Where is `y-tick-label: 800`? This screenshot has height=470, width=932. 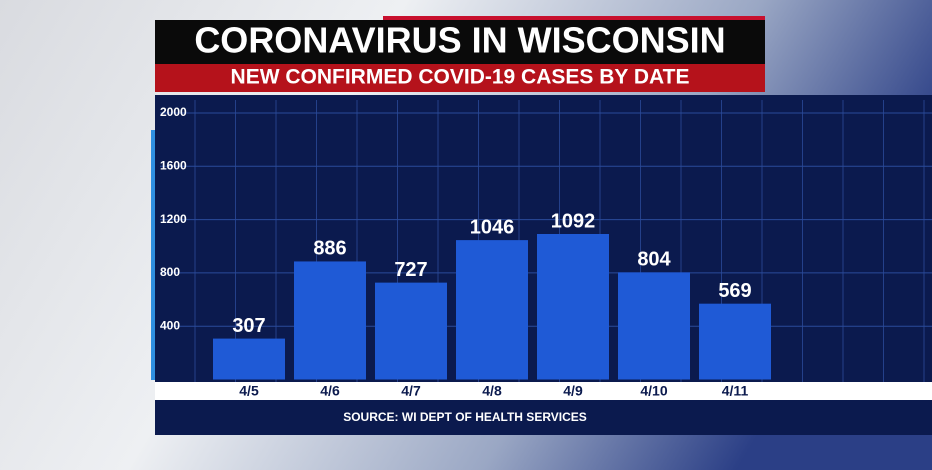 y-tick-label: 800 is located at coordinates (170, 272).